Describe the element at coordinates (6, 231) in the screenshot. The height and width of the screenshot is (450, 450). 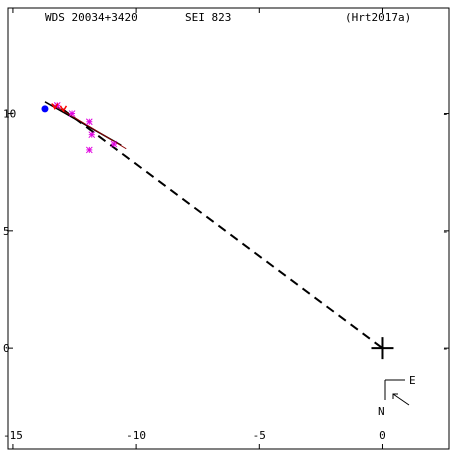
I see `y-tick-label: 5` at that location.